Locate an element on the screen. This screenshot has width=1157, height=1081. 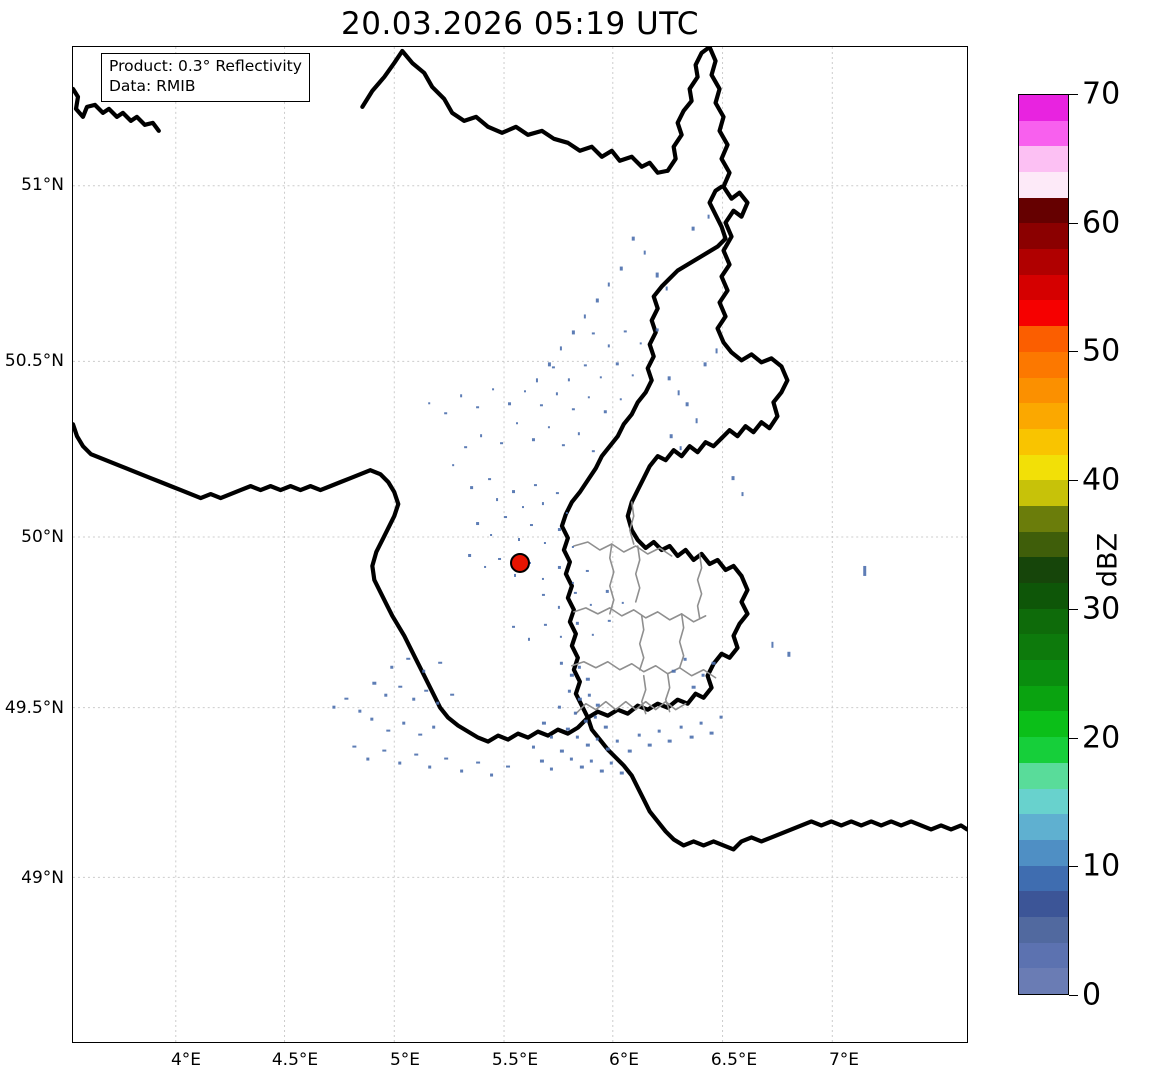
lon-tick-6e: 6°E is located at coordinates (624, 1060).